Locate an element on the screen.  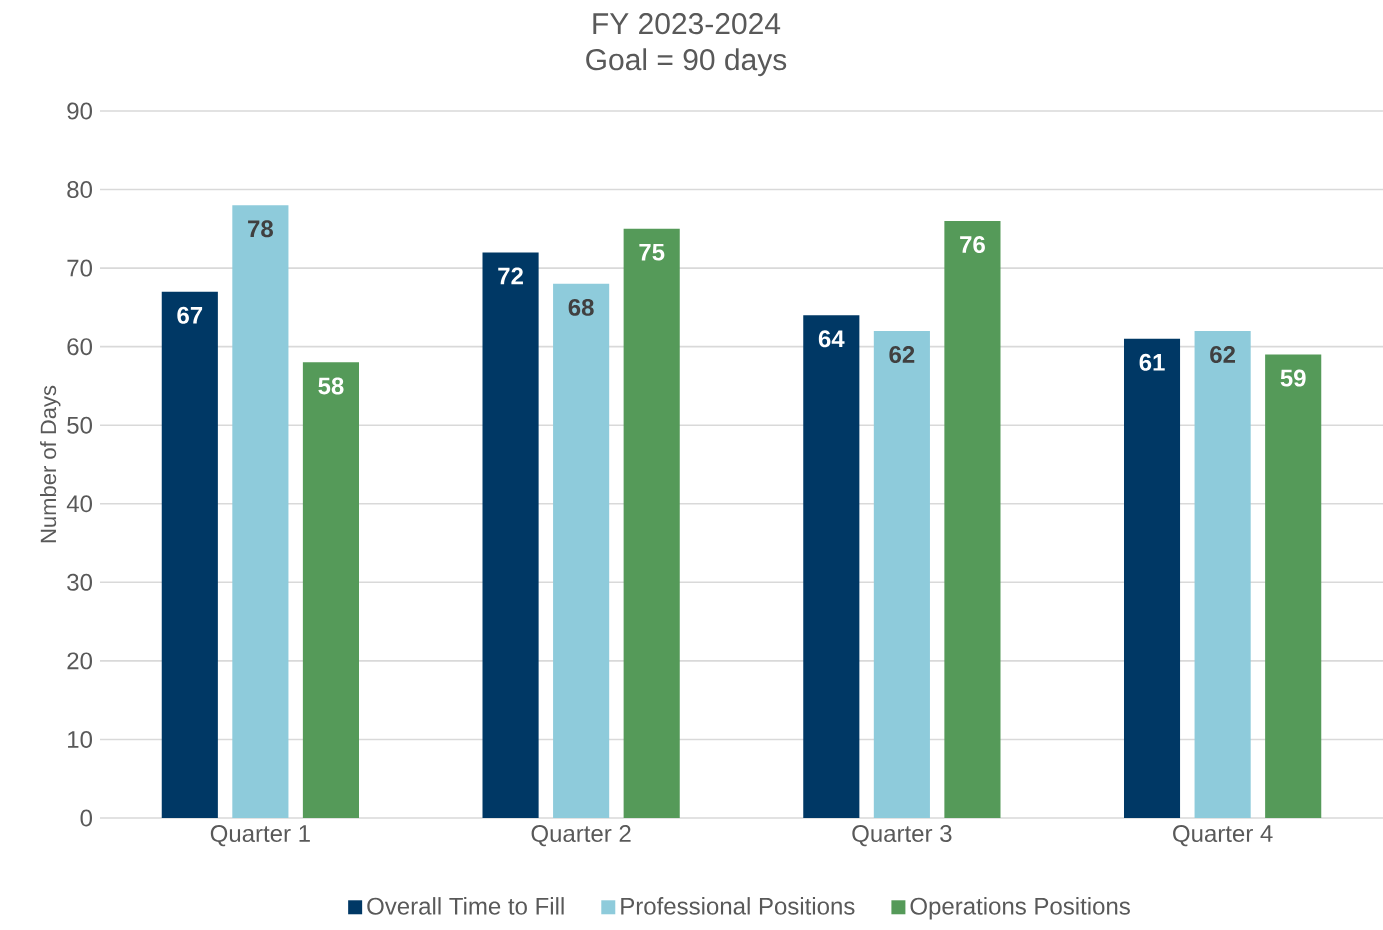
x-tick-label: Quarter 1 is located at coordinates (260, 836).